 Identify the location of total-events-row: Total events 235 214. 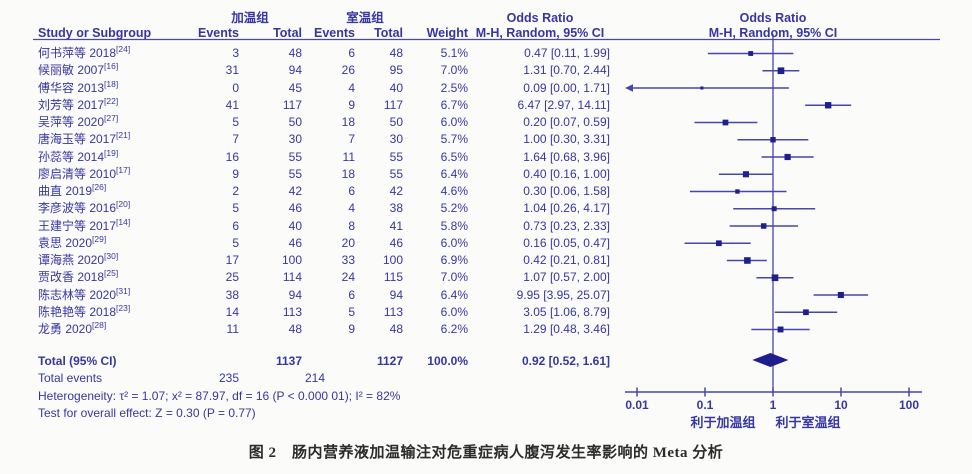
(320, 378).